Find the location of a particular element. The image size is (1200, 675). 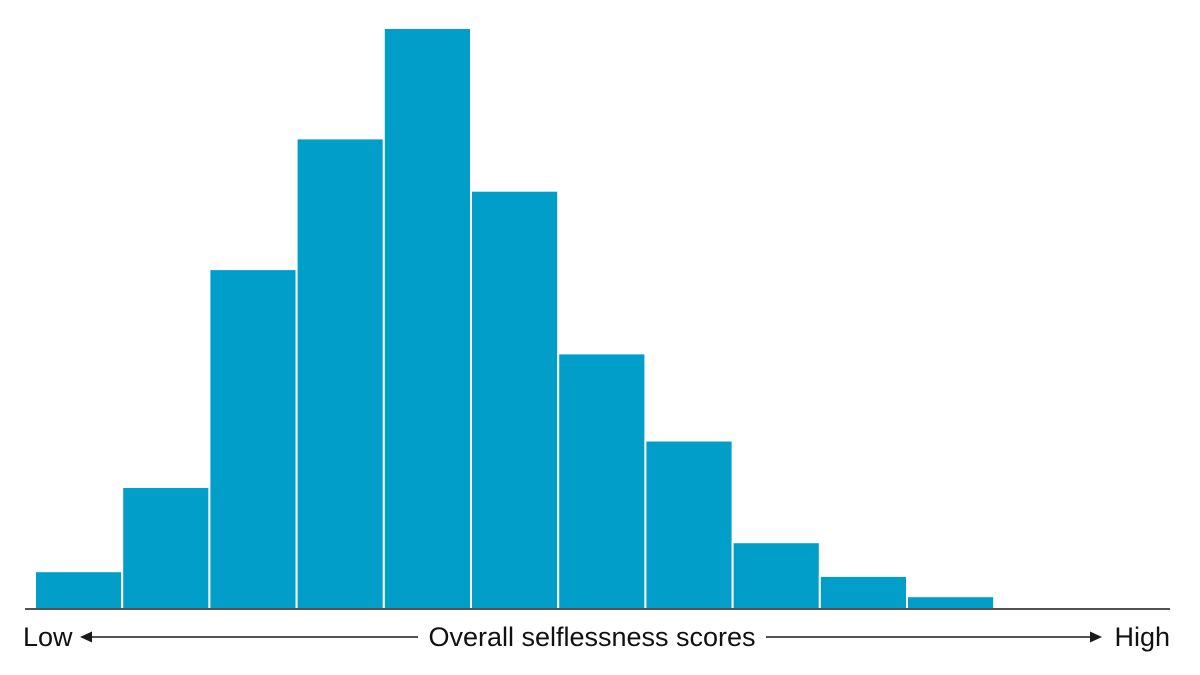

x-axis-high-label: High is located at coordinates (1142, 637).